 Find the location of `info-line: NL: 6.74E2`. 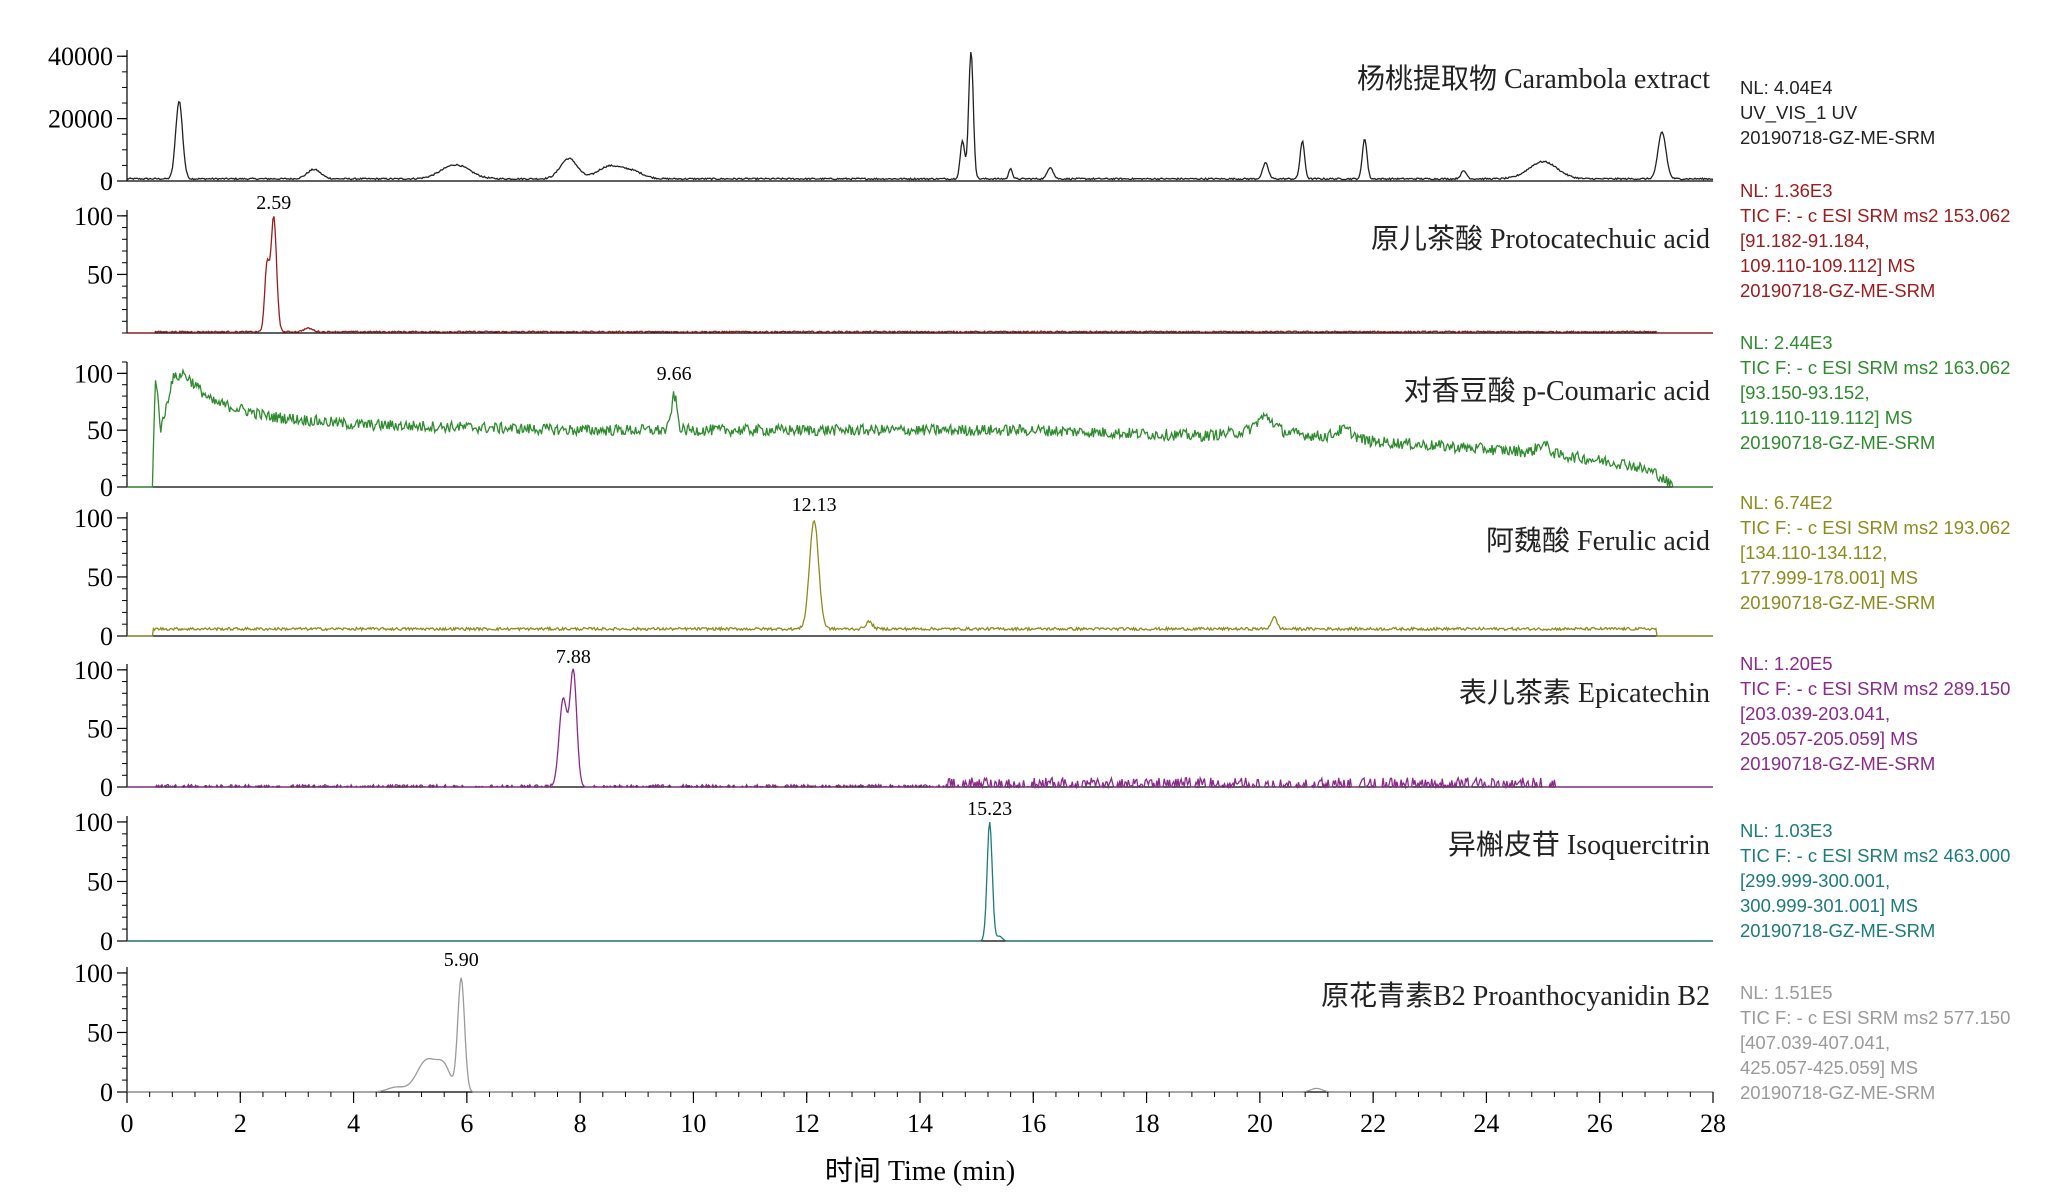

info-line: NL: 6.74E2 is located at coordinates (1786, 502).